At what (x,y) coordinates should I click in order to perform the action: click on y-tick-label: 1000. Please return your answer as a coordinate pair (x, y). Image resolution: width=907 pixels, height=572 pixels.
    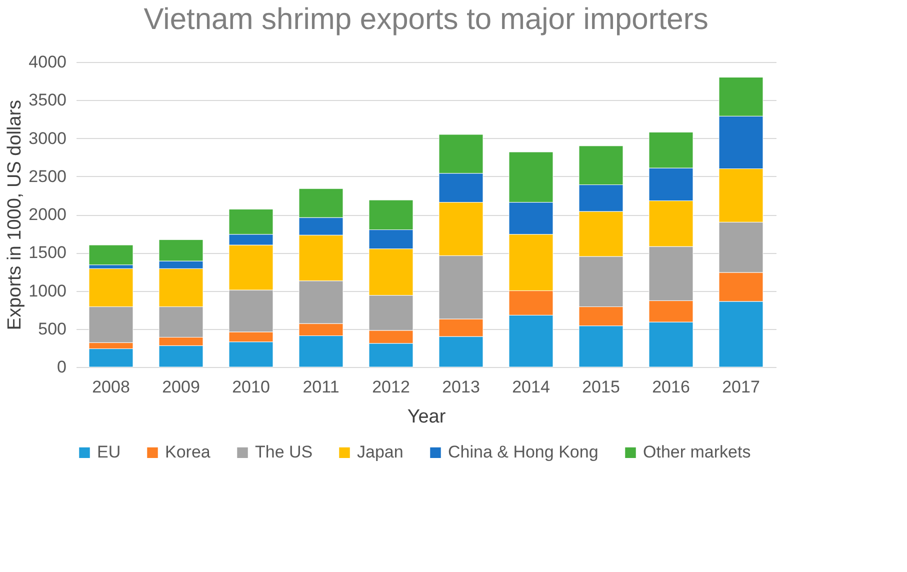
    Looking at the image, I should click on (47, 290).